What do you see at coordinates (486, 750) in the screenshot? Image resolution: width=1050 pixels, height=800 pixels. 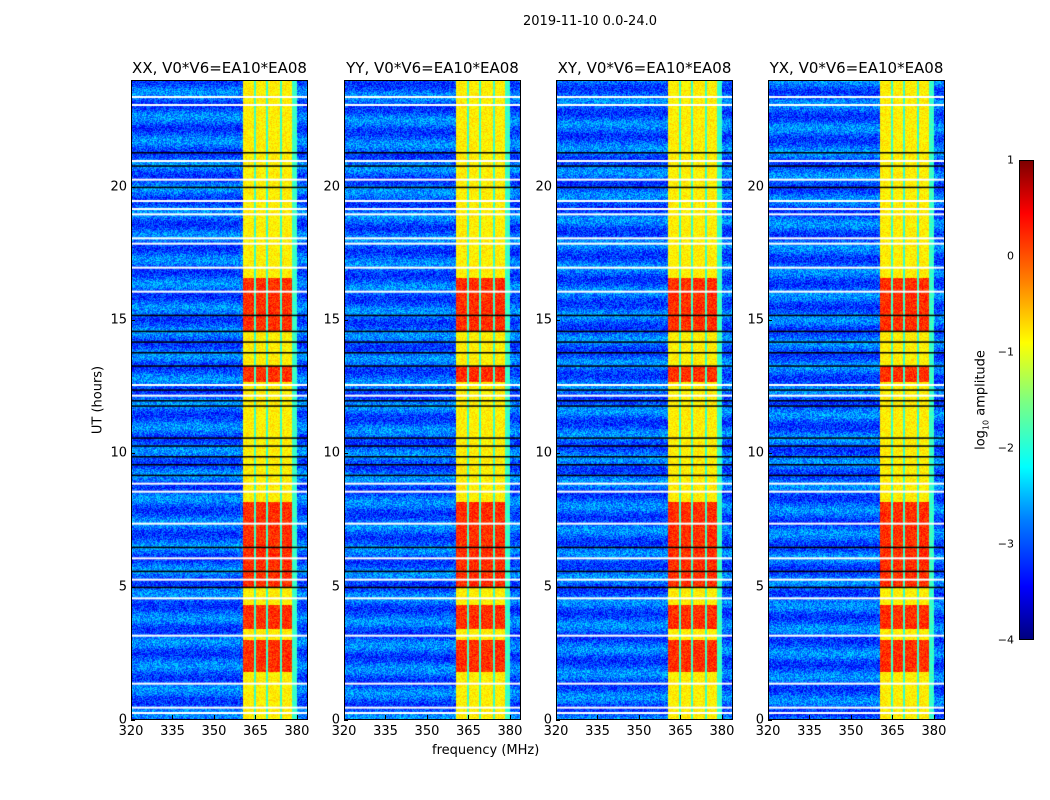 I see `x-axis-label: frequency (MHz)` at bounding box center [486, 750].